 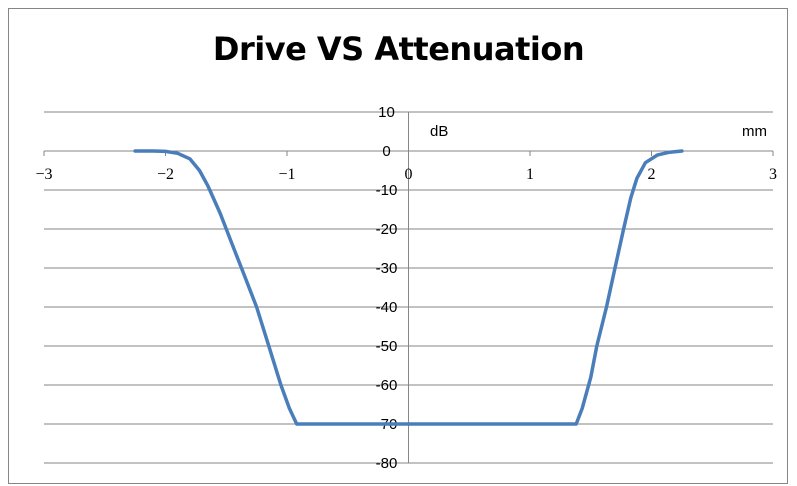 What do you see at coordinates (387, 307) in the screenshot?
I see `y-tick-label-5: -40` at bounding box center [387, 307].